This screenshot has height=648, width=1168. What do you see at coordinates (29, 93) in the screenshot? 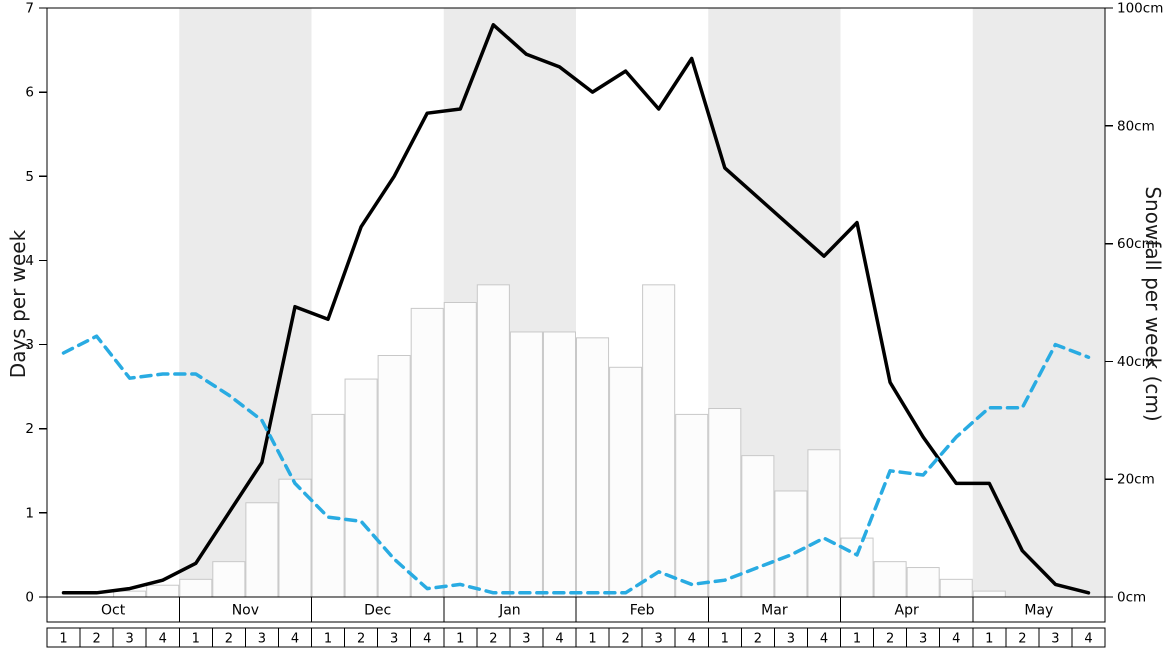
I see `left-tick-label: 6` at bounding box center [29, 93].